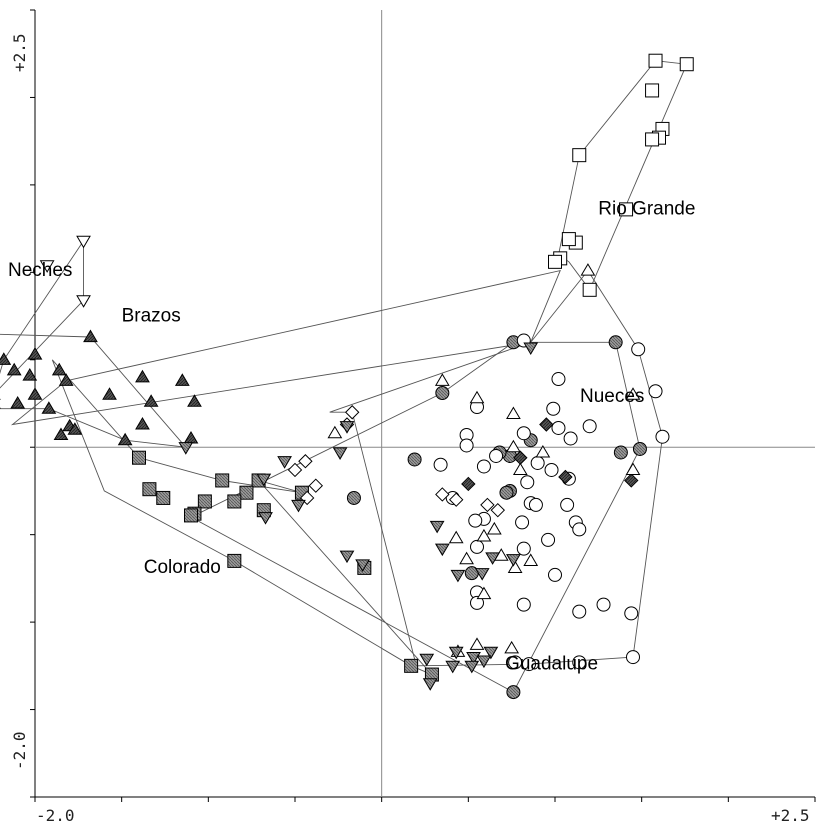  Describe the element at coordinates (182, 567) in the screenshot. I see `label-colorado: Colorado` at that location.